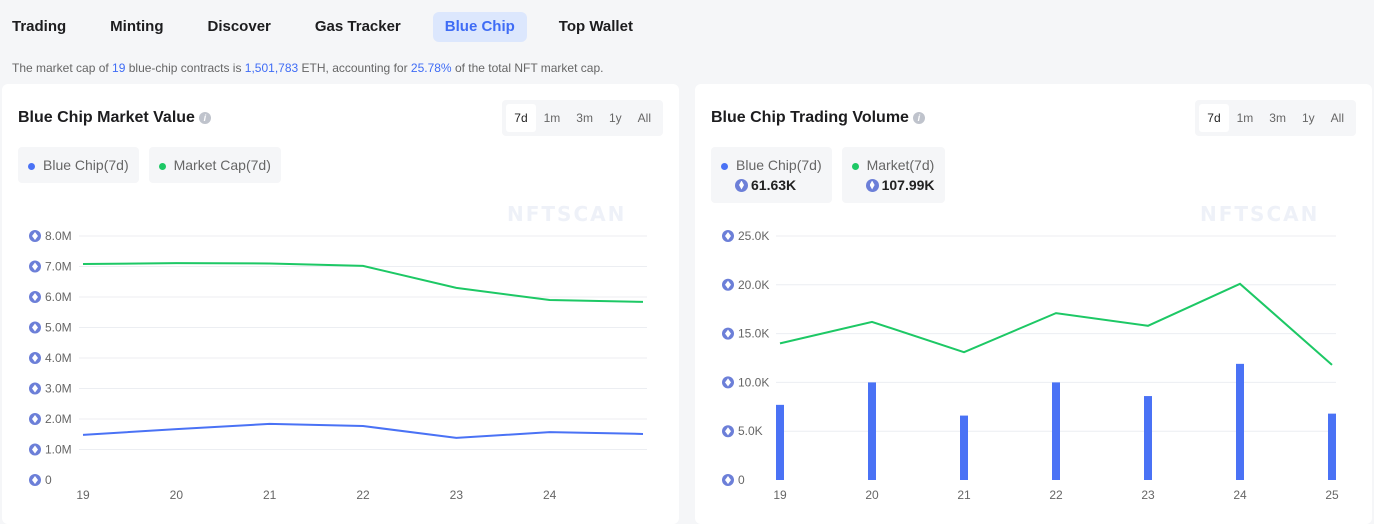 The height and width of the screenshot is (524, 1374). Describe the element at coordinates (1332, 495) in the screenshot. I see `x-tick-label: 25` at that location.